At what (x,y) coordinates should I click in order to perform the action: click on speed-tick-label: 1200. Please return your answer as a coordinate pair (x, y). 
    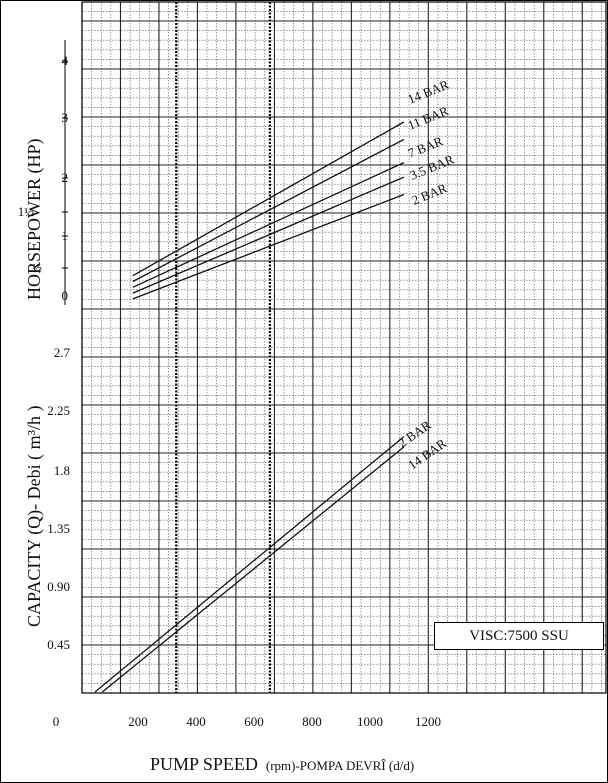
    Looking at the image, I should click on (428, 721).